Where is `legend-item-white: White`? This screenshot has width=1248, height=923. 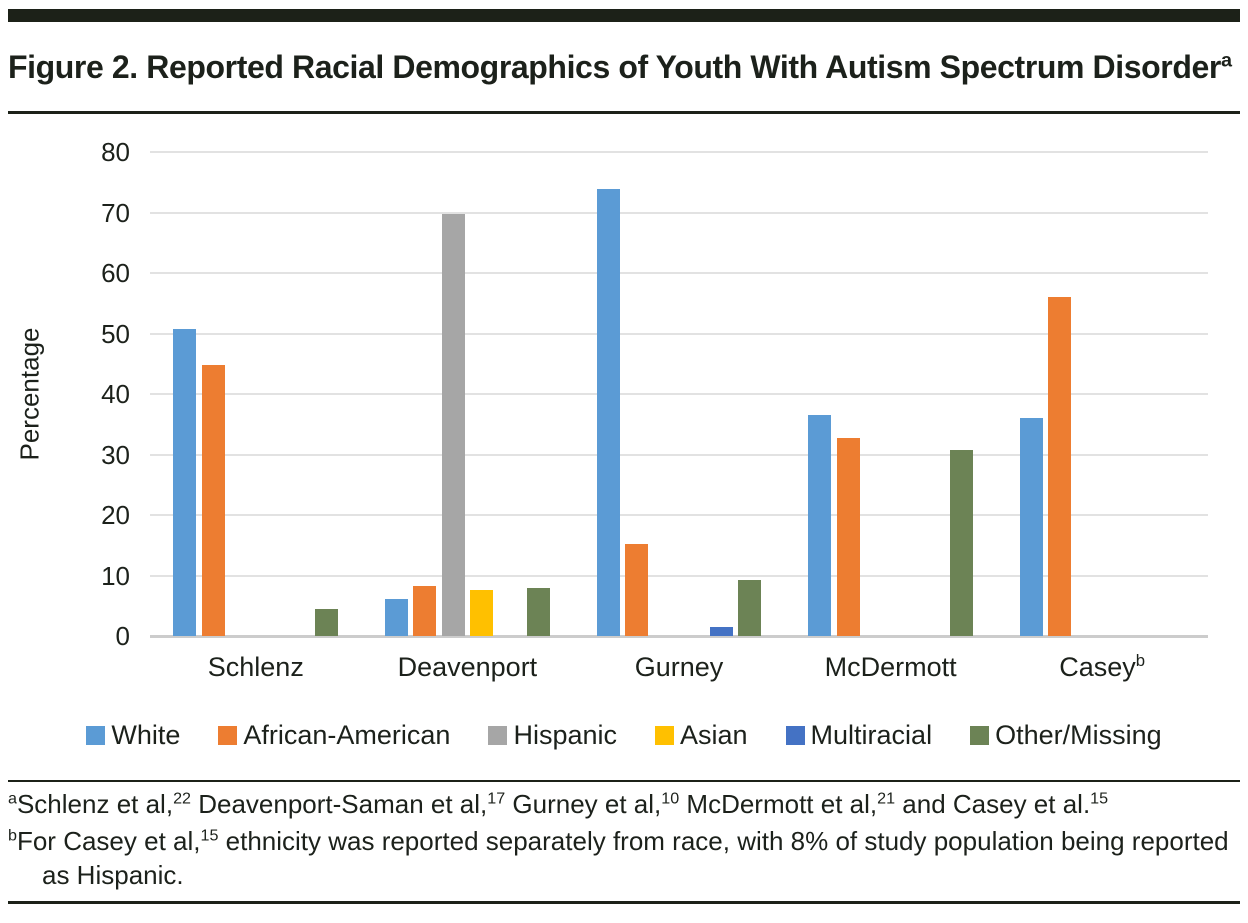 legend-item-white: White is located at coordinates (133, 735).